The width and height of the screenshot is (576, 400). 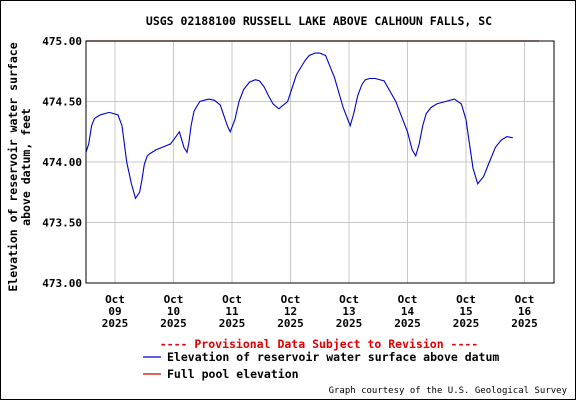 What do you see at coordinates (62, 223) in the screenshot?
I see `y-tick-label: 473.50` at bounding box center [62, 223].